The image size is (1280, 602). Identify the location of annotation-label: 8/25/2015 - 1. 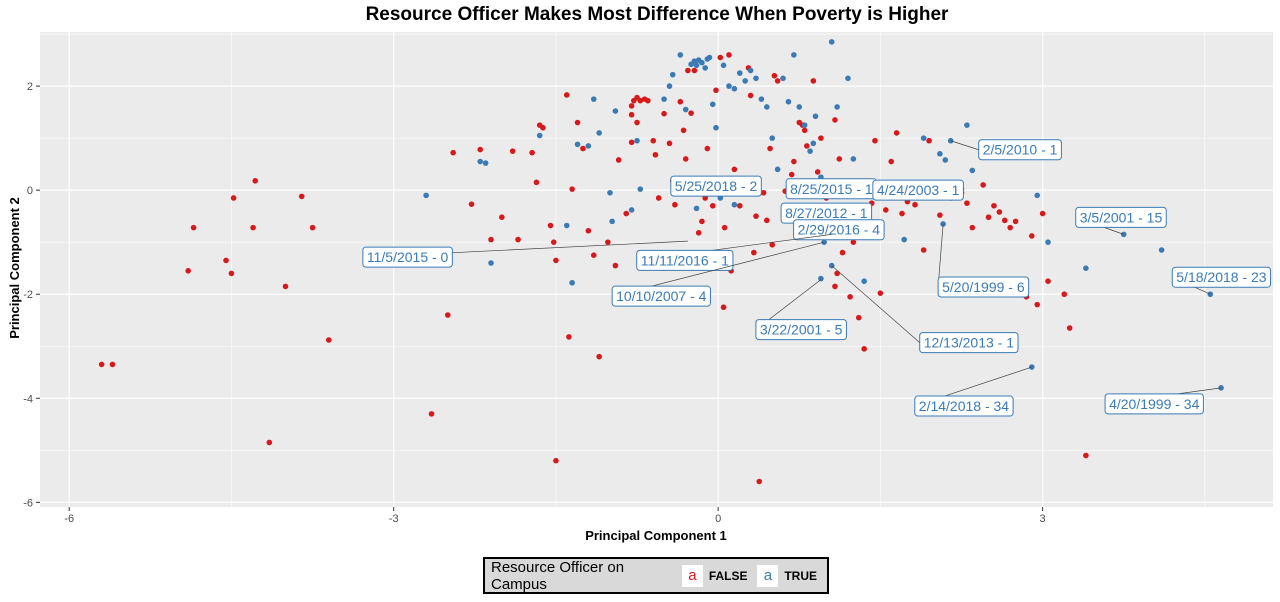
(831, 189).